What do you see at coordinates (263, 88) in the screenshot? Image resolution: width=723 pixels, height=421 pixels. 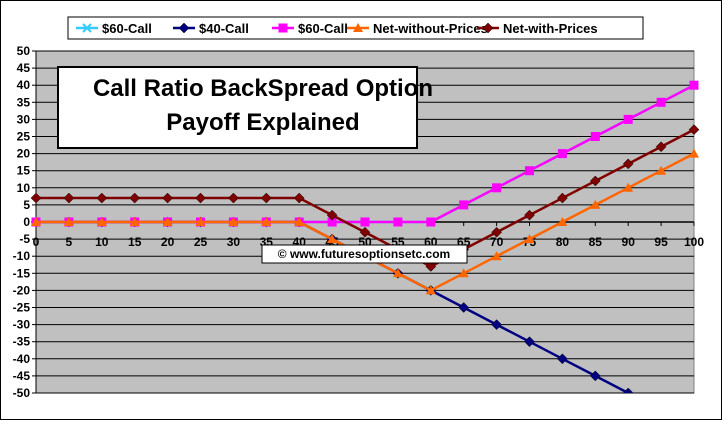 I see `title-line-1: Call Ratio BackSpread Option` at bounding box center [263, 88].